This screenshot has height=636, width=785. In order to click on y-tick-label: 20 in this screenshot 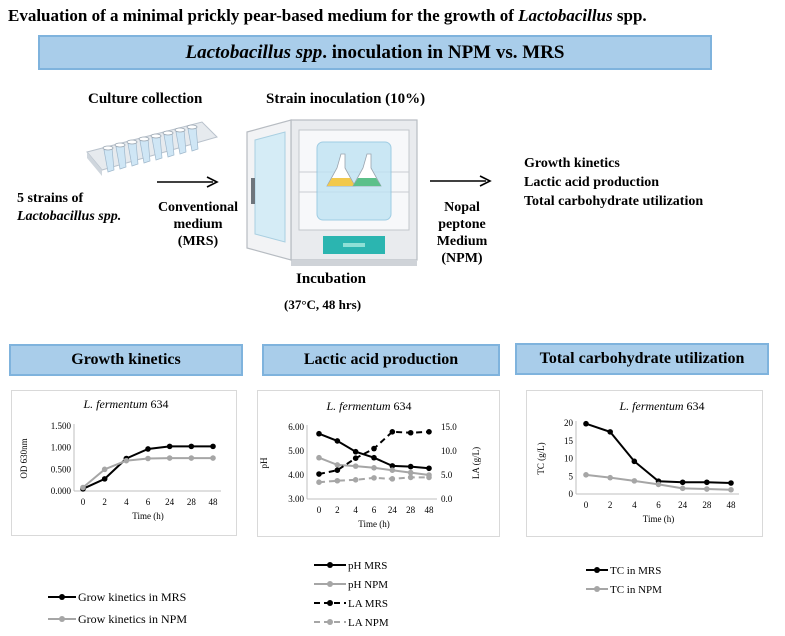, I will do `click(569, 423)`.